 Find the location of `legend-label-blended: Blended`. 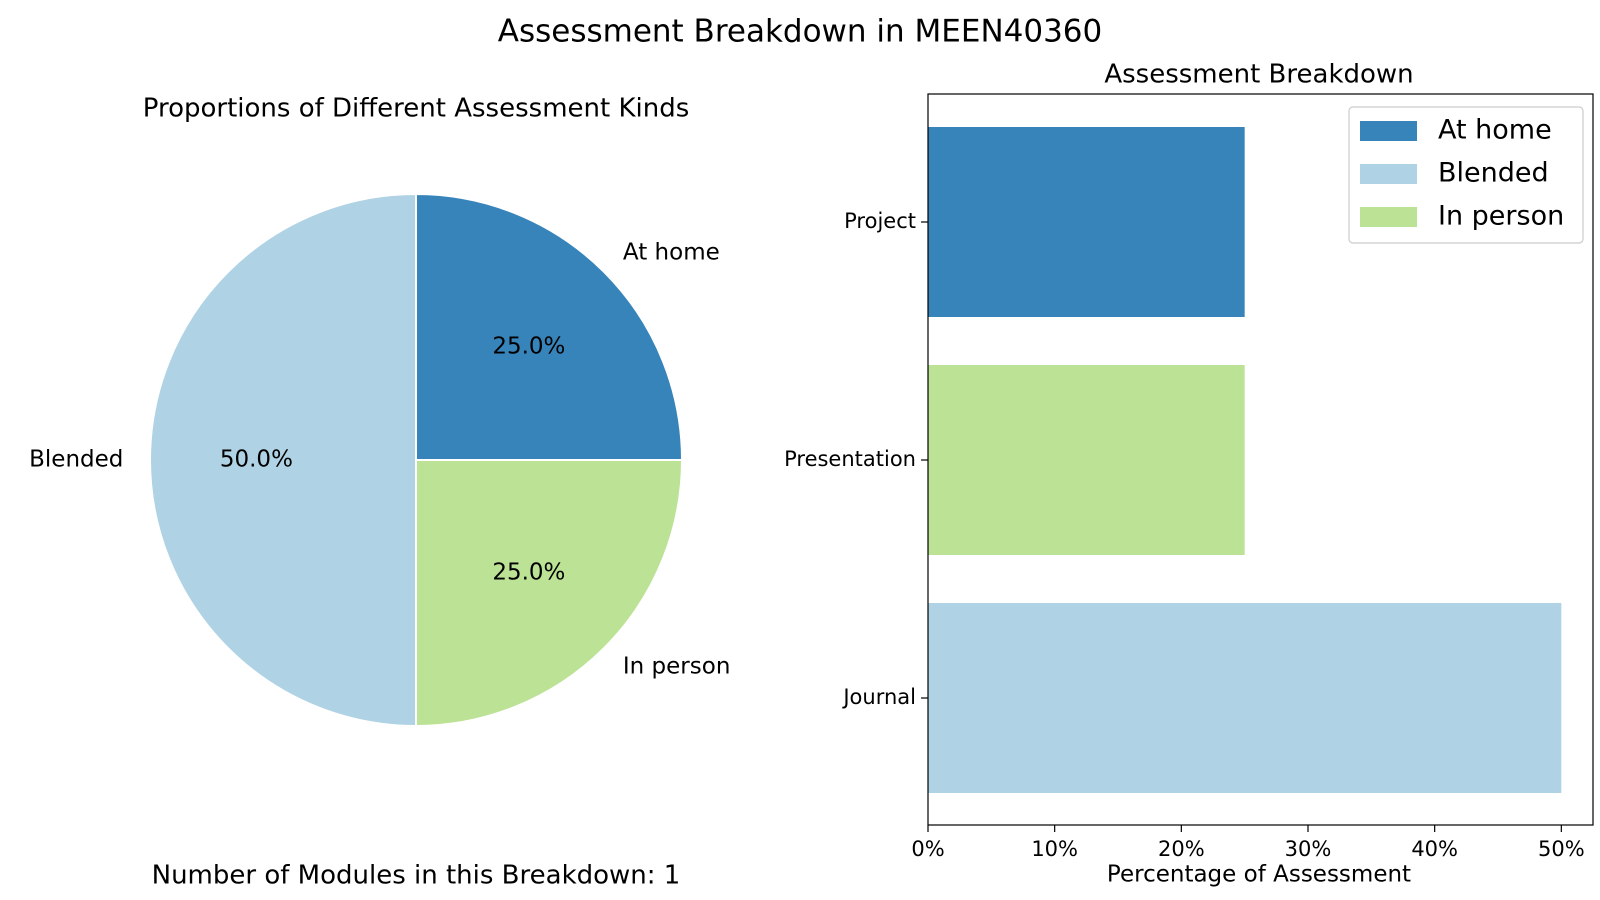

legend-label-blended: Blended is located at coordinates (1493, 173).